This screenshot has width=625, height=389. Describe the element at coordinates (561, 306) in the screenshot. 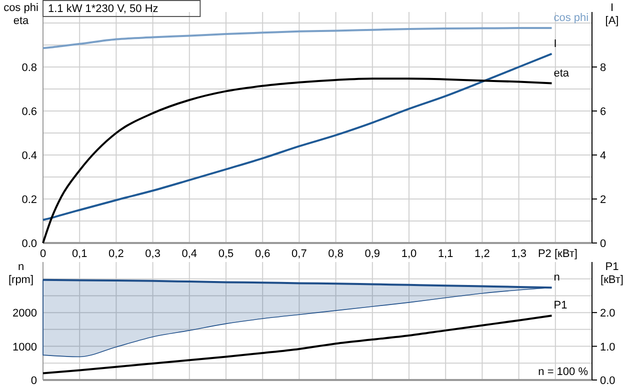

I see `series-label: P1` at that location.